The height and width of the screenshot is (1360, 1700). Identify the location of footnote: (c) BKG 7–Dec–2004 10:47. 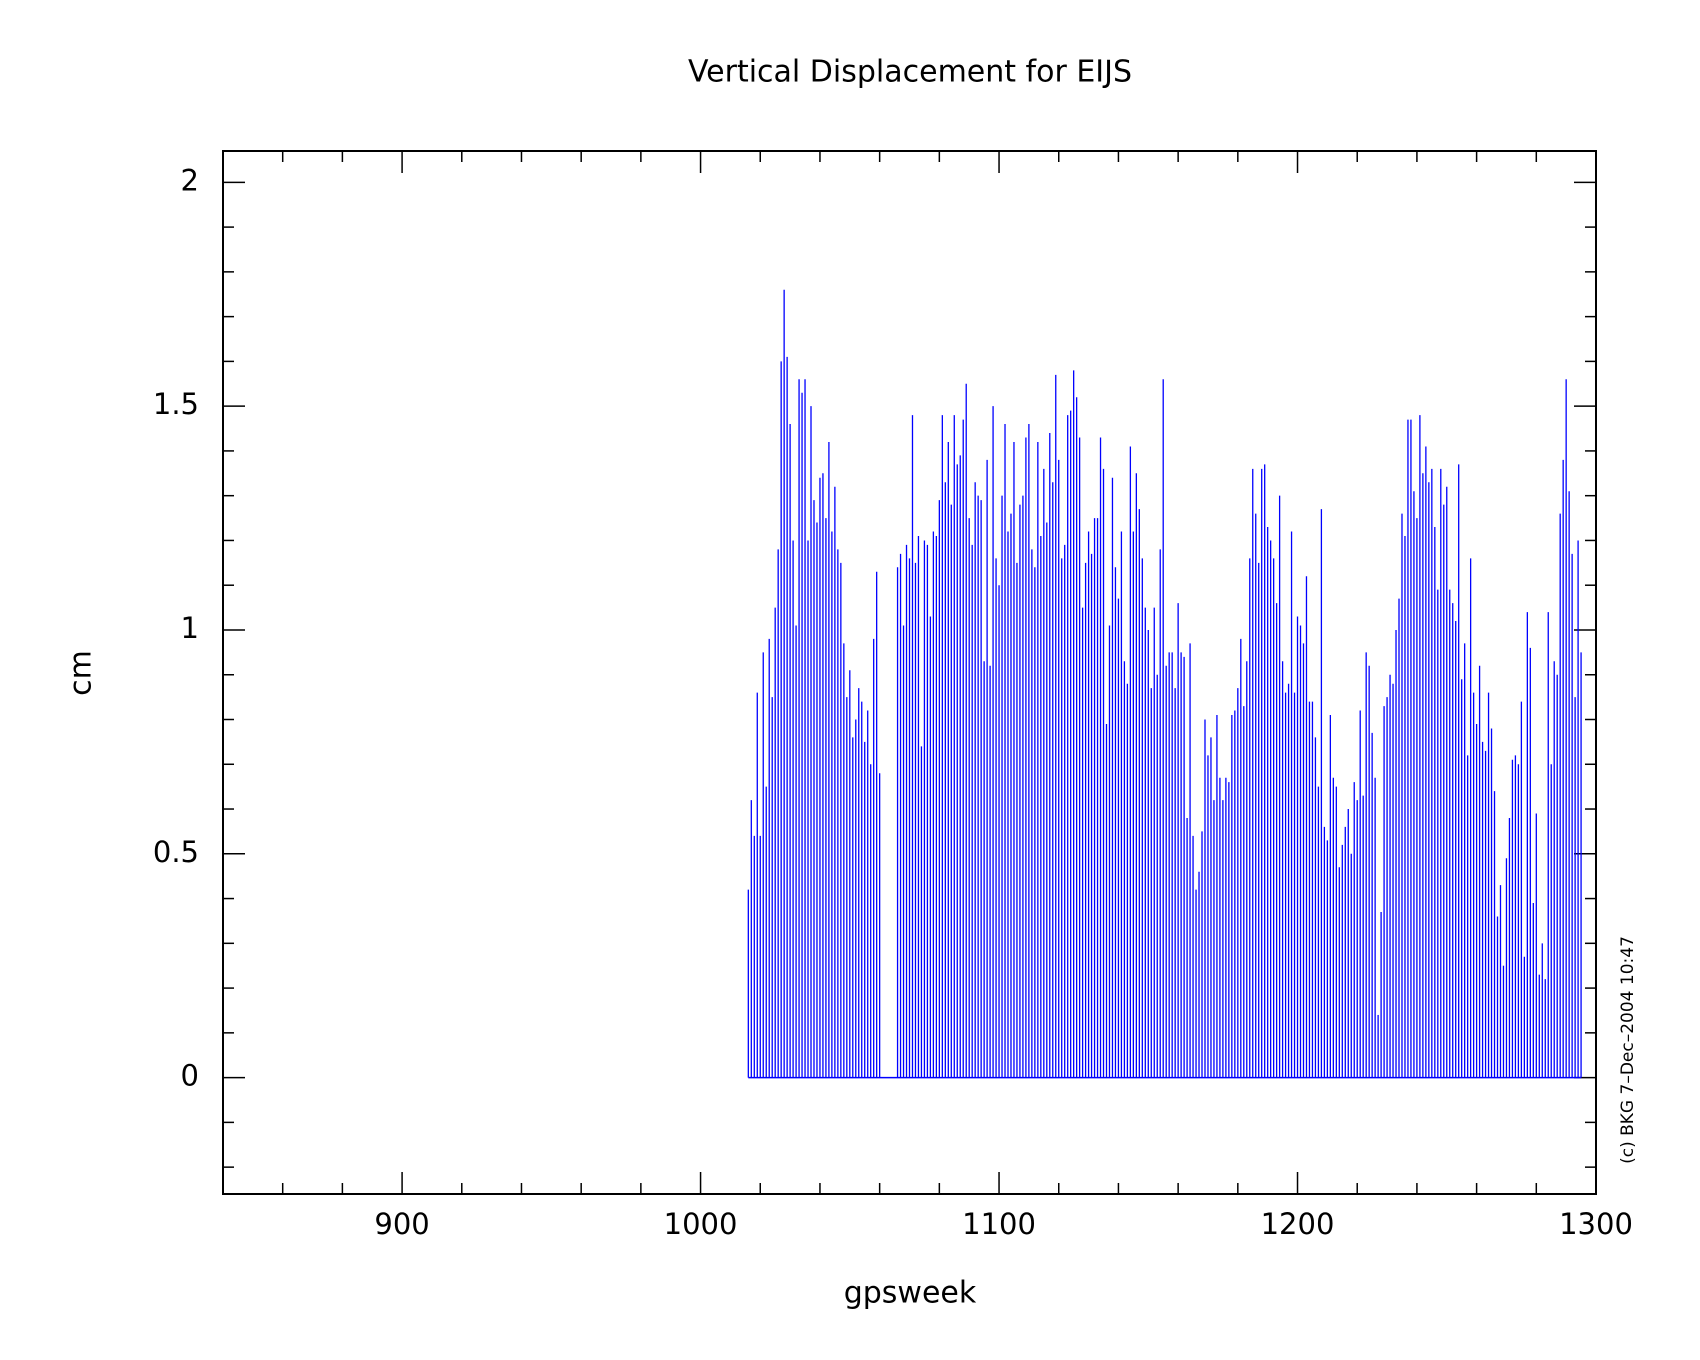
(1628, 1050).